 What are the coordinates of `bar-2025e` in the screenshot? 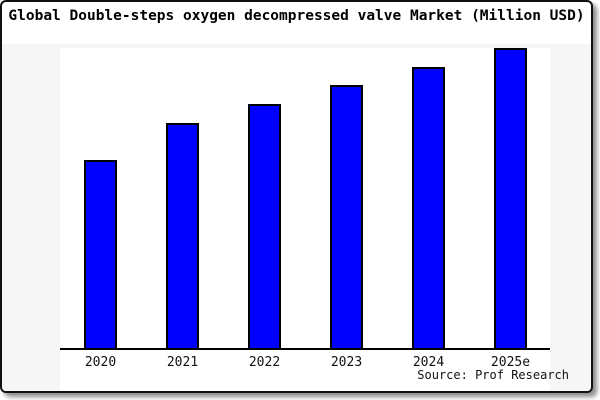 It's located at (510, 198).